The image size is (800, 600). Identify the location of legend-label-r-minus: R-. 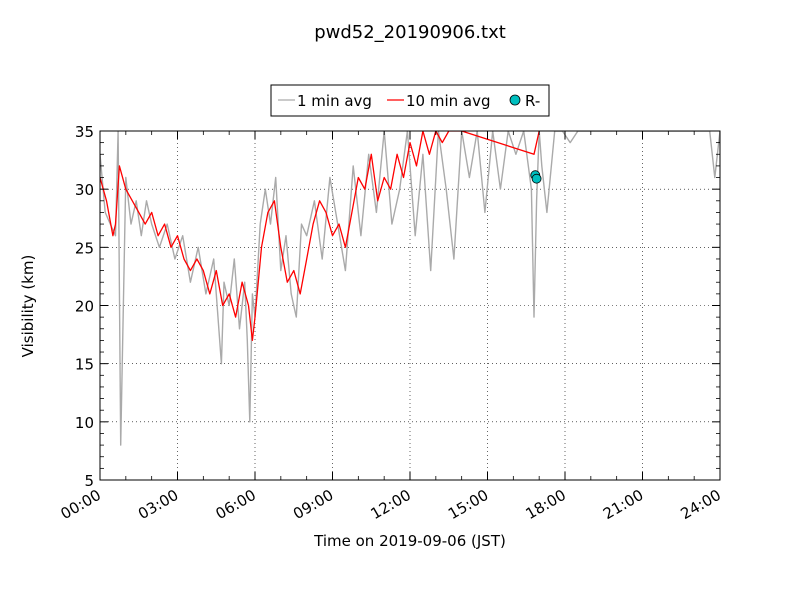
(532, 101).